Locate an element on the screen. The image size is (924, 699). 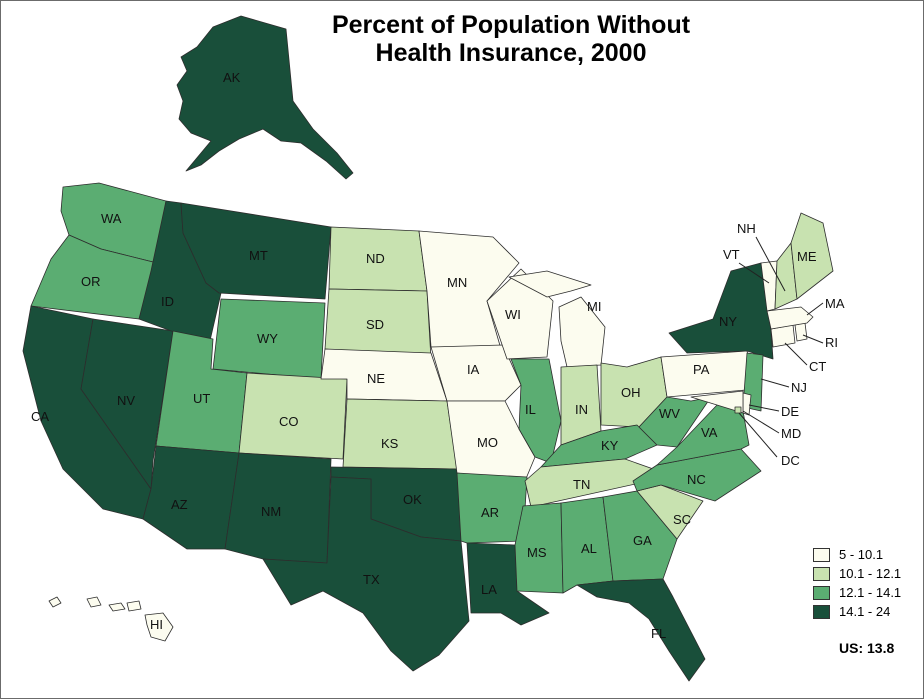
state-ak is located at coordinates (265, 97).